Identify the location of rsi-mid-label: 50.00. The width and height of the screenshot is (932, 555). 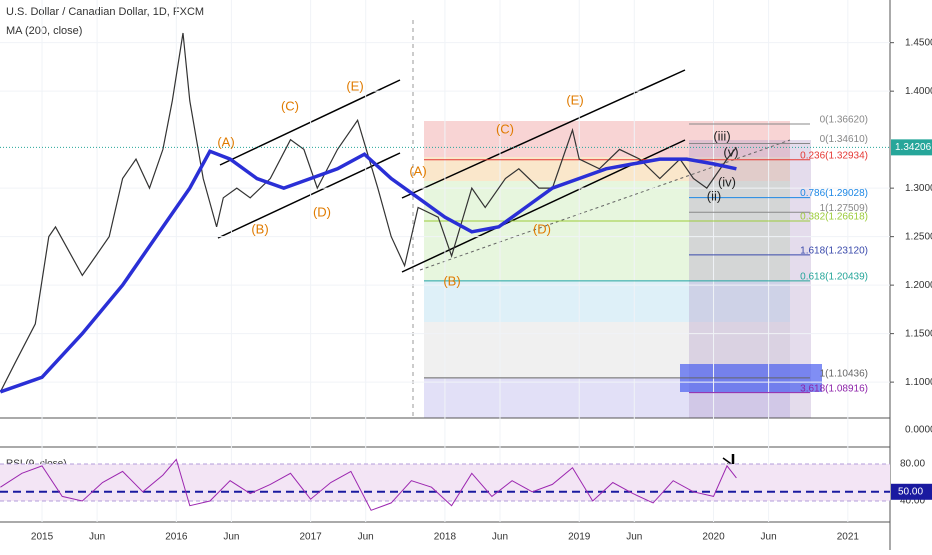
(910, 491).